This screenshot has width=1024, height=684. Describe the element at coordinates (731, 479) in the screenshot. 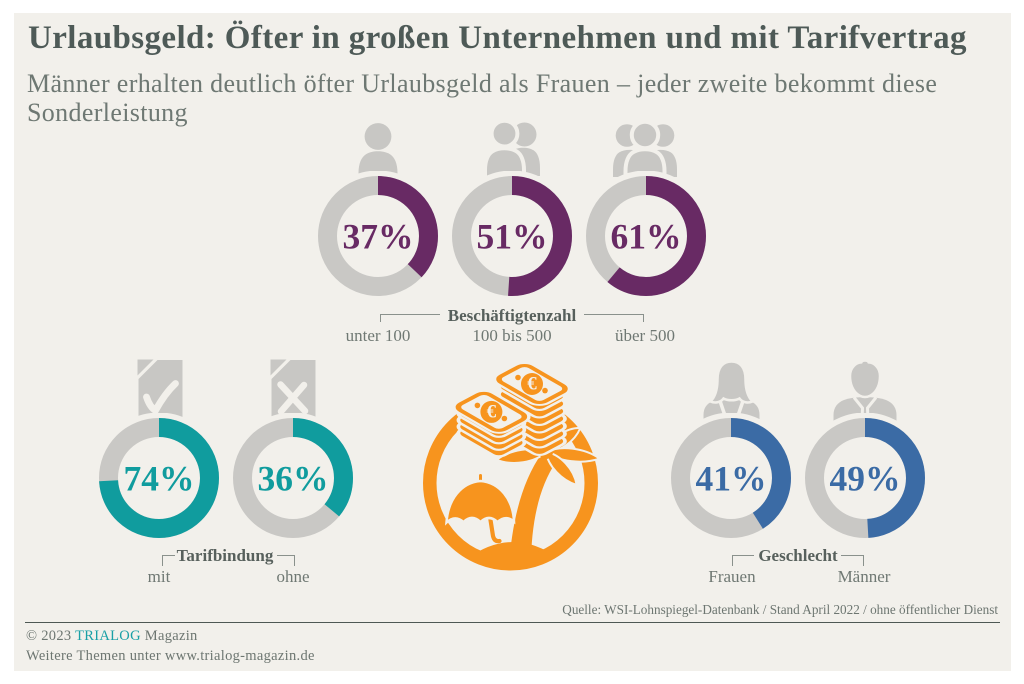

I see `svg-text: 41%` at that location.